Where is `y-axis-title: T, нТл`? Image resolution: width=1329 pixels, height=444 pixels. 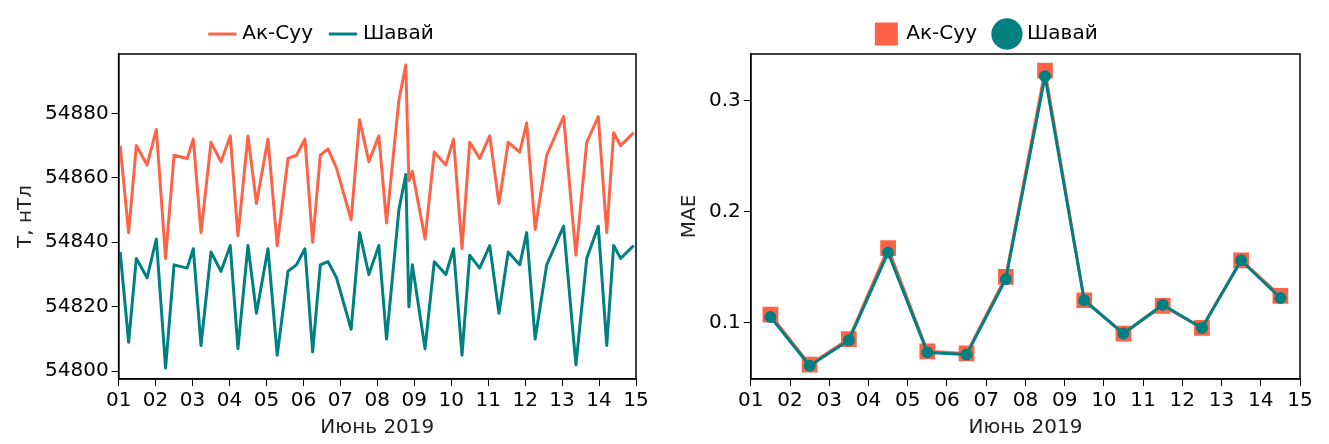
y-axis-title: T, нТл is located at coordinates (24, 217).